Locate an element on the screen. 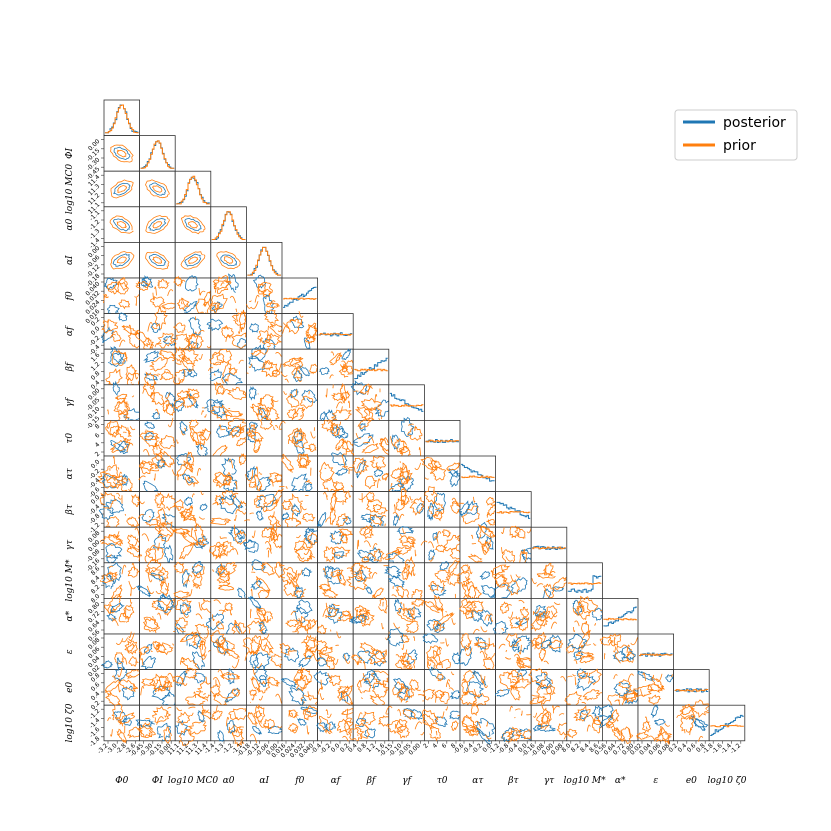  x-tick-label: 0.0 is located at coordinates (487, 748).